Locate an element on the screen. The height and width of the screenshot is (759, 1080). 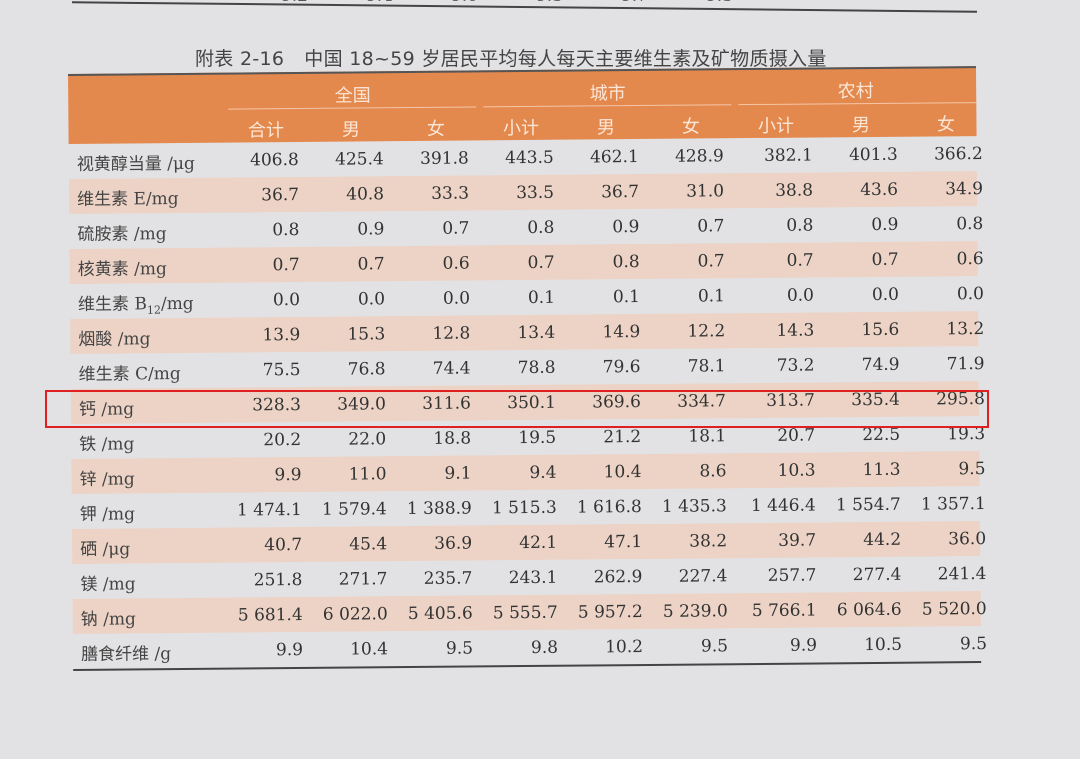
table-cell: 277.4 is located at coordinates (877, 575).